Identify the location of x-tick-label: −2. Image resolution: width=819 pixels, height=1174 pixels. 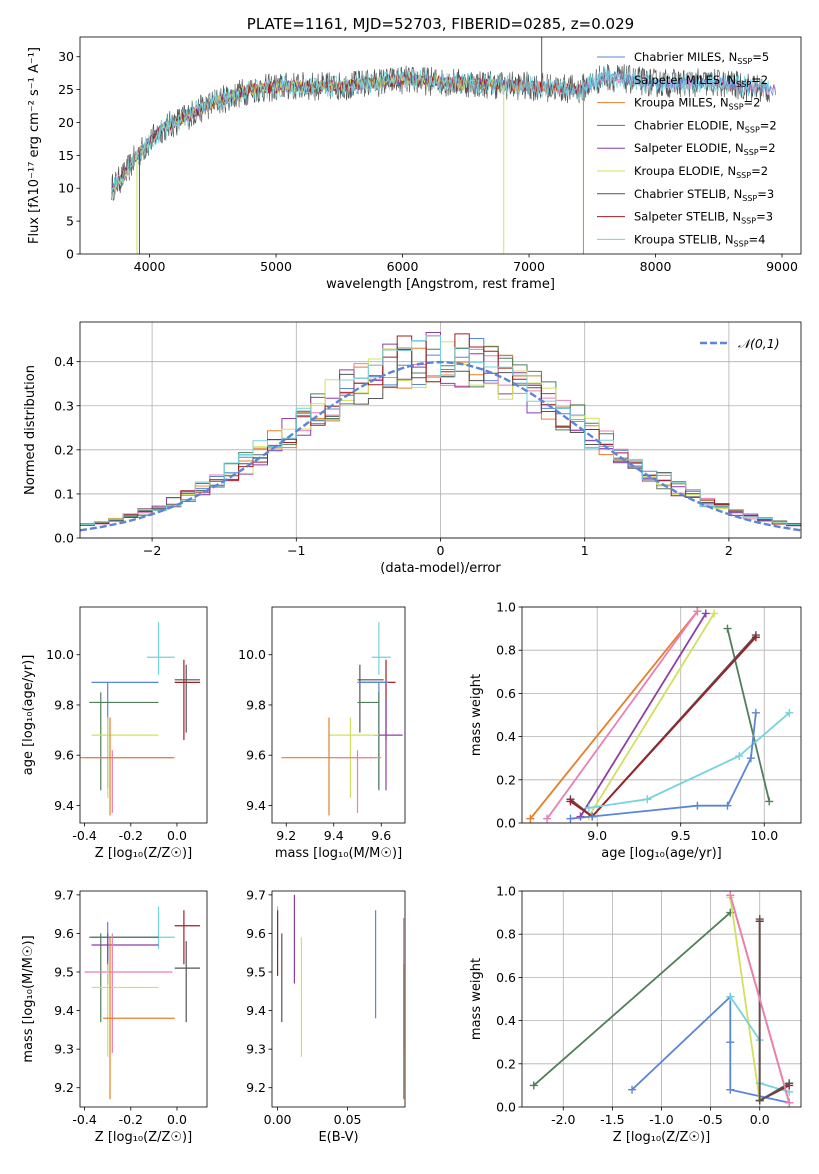
(152, 550).